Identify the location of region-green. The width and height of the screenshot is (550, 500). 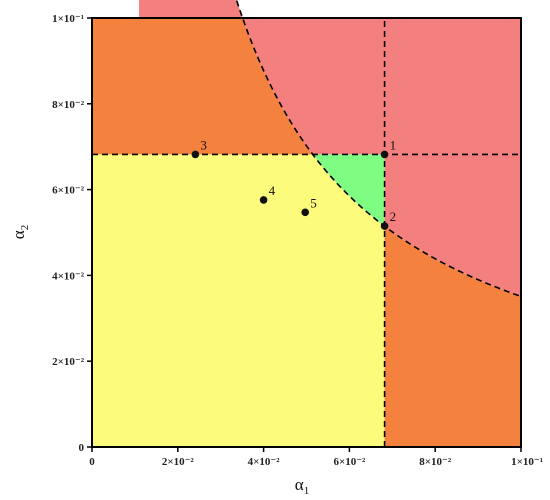
(348, 190).